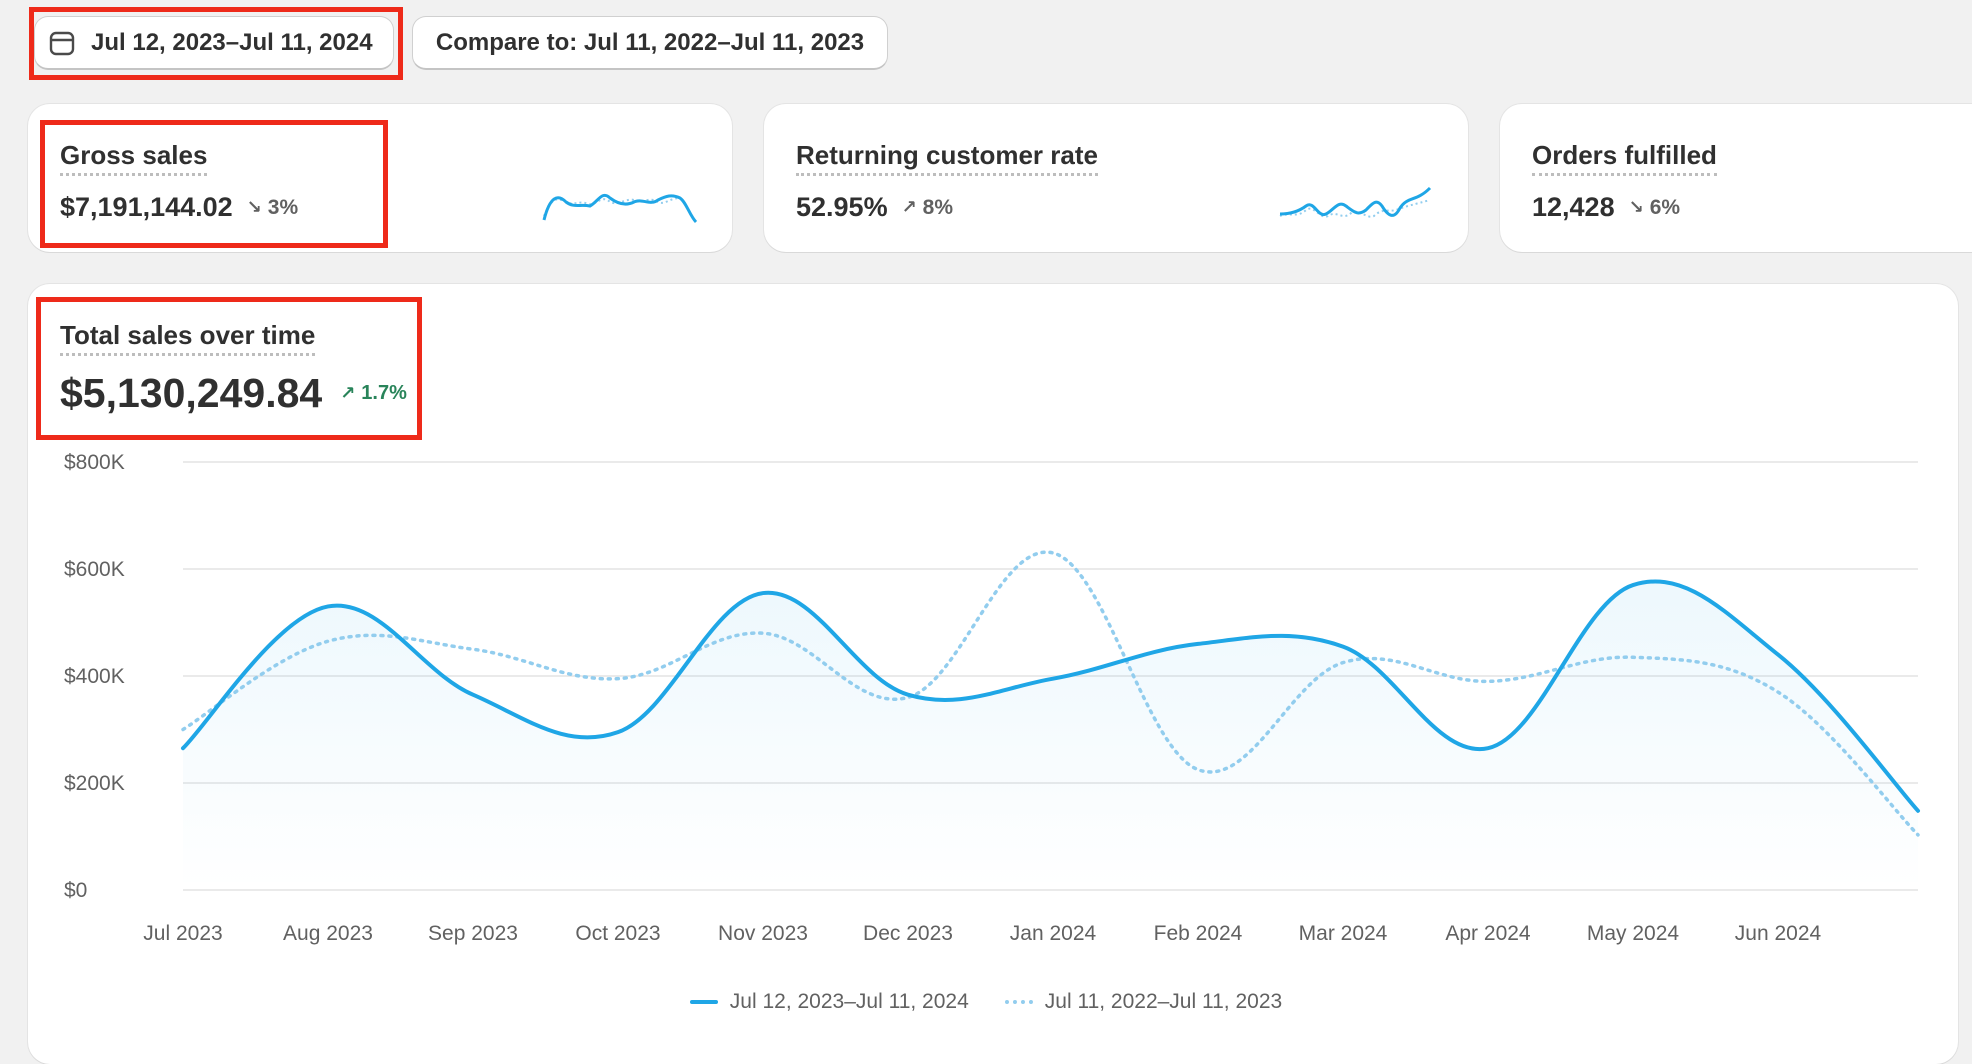  What do you see at coordinates (134, 158) in the screenshot?
I see `gross-sales-title: Gross sales` at bounding box center [134, 158].